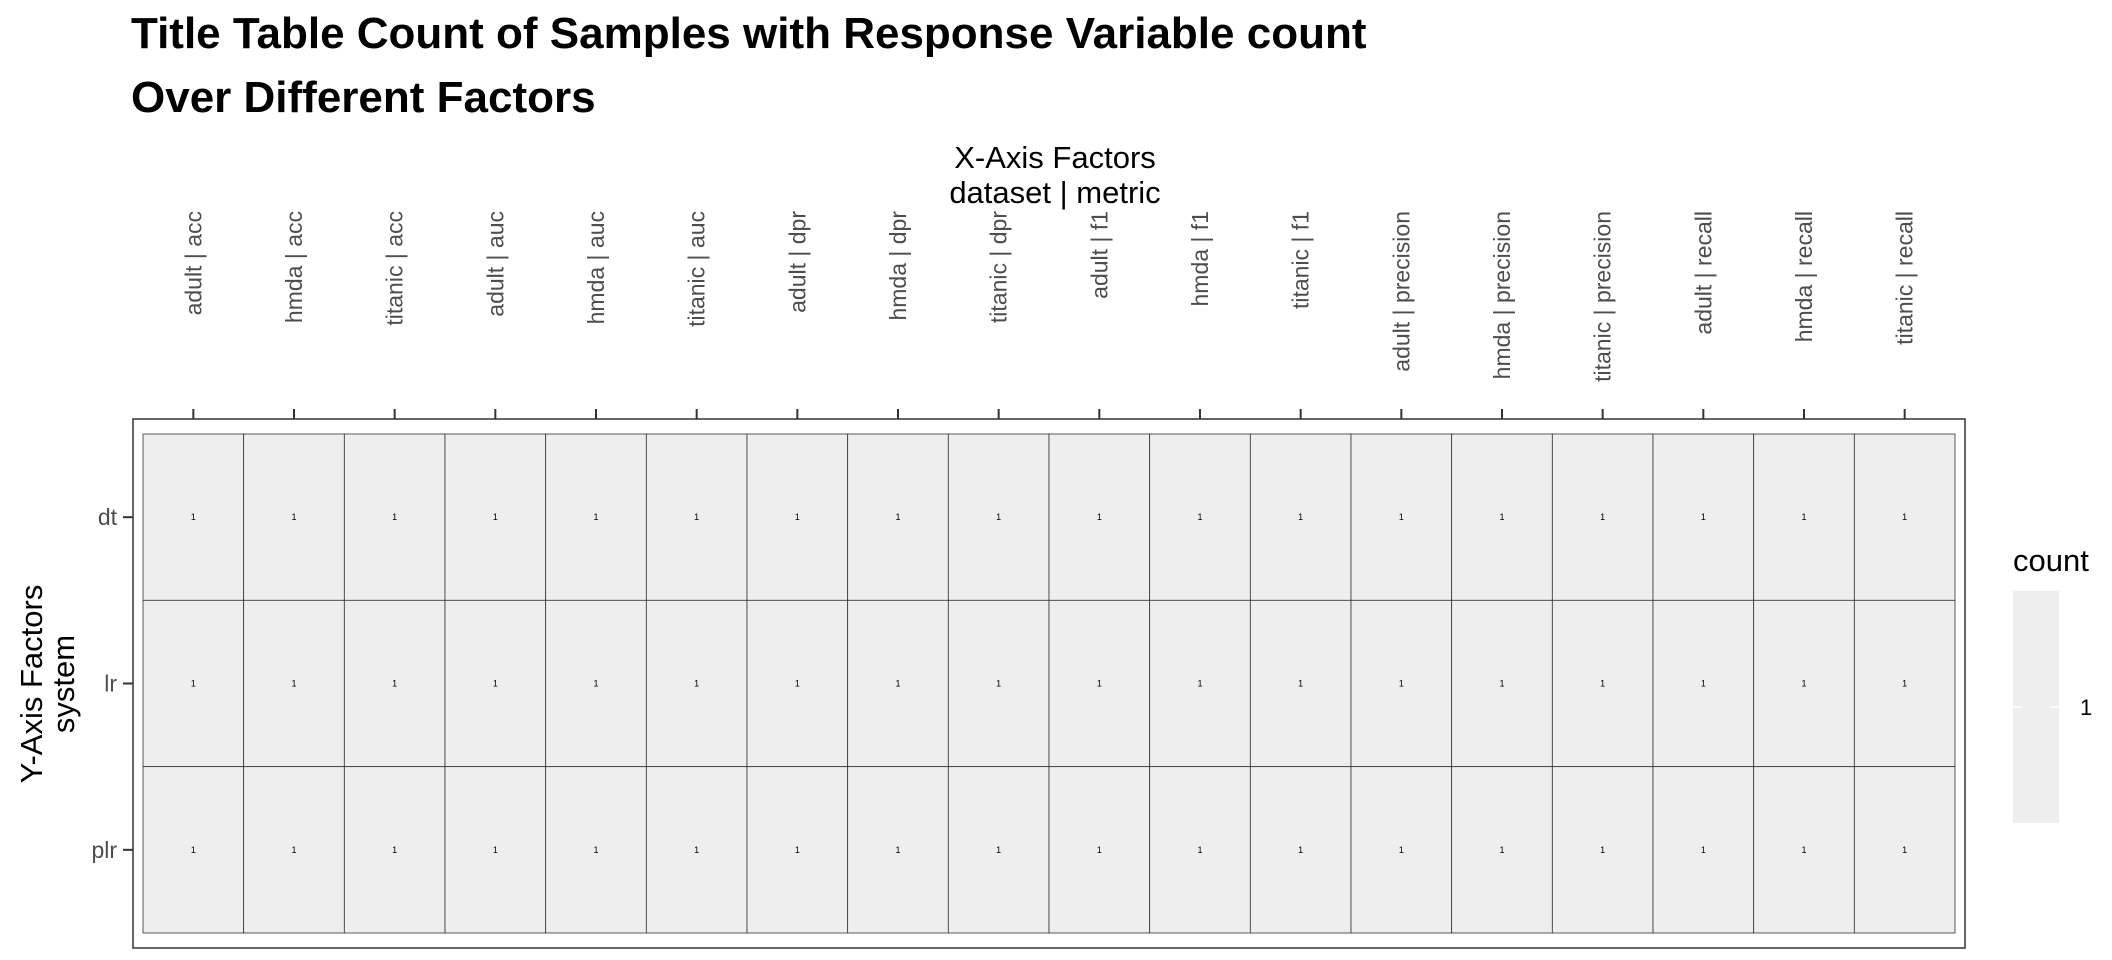  Describe the element at coordinates (1200, 258) in the screenshot. I see `x-tick-label: hmda | f1` at that location.